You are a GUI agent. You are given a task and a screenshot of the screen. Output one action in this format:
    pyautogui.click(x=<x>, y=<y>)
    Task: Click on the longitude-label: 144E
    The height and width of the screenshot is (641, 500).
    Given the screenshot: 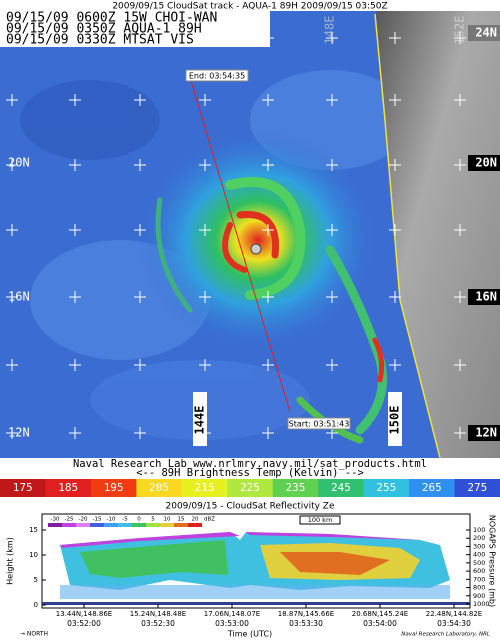 What is the action you would take?
    pyautogui.click(x=200, y=420)
    